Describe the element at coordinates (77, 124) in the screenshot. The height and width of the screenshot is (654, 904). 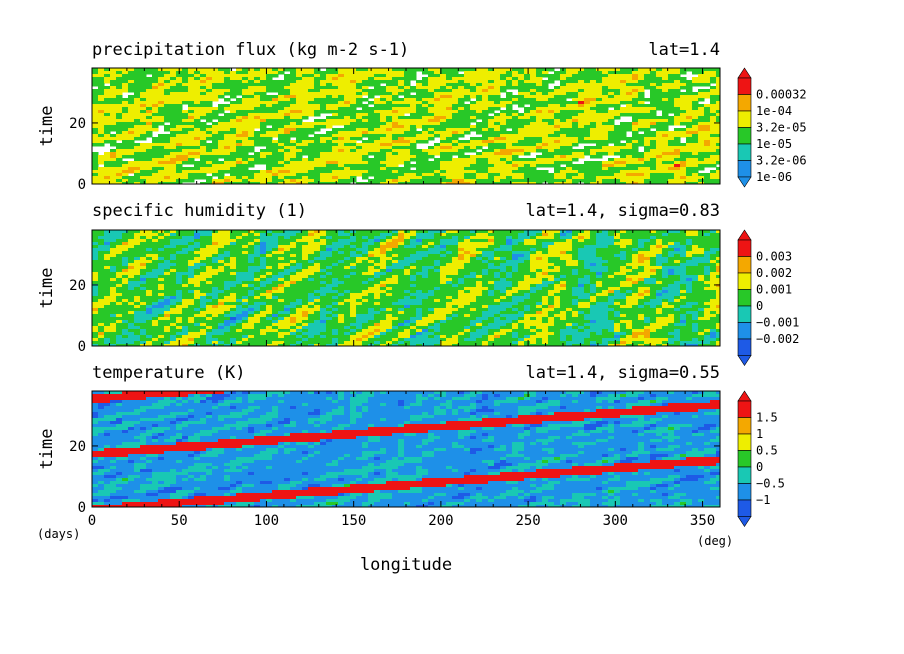
I see `y-tick-label: 20` at that location.